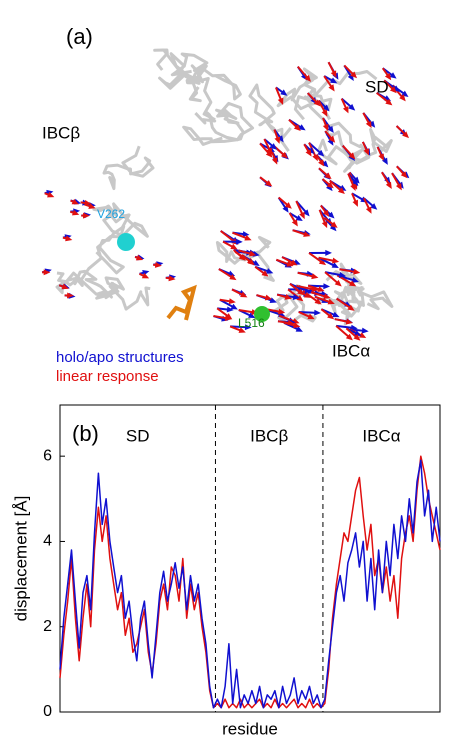 The image size is (449, 740). What do you see at coordinates (47, 455) in the screenshot?
I see `y-tick-label: 6` at bounding box center [47, 455].